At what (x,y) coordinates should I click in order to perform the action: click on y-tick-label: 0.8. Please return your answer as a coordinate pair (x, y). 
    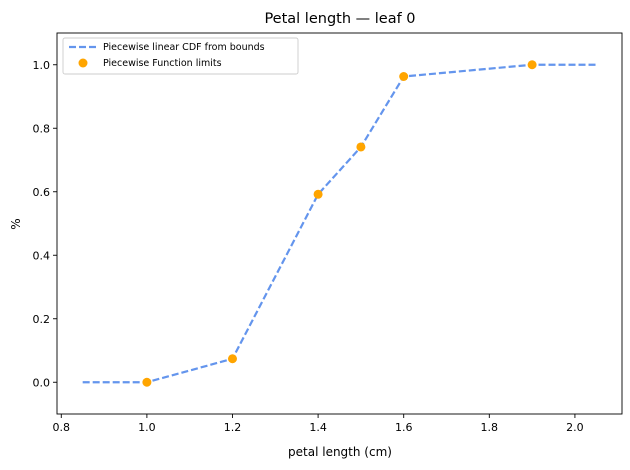
    Looking at the image, I should click on (42, 128).